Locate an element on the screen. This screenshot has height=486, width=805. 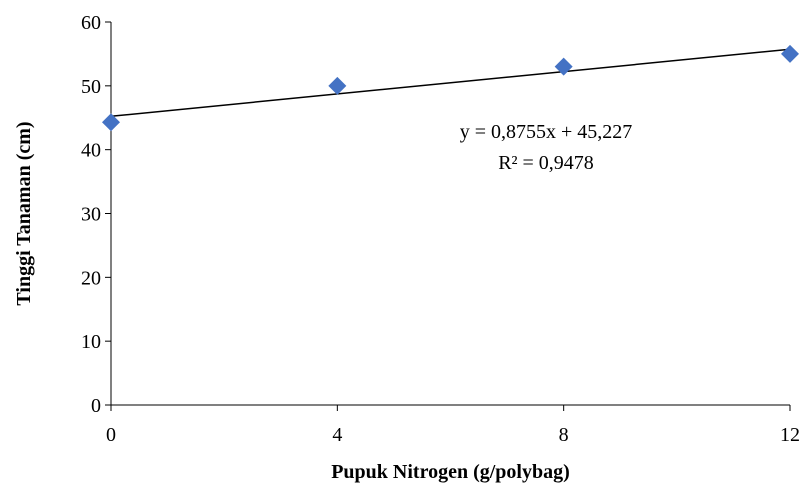
y-tick-label: 20 is located at coordinates (91, 278).